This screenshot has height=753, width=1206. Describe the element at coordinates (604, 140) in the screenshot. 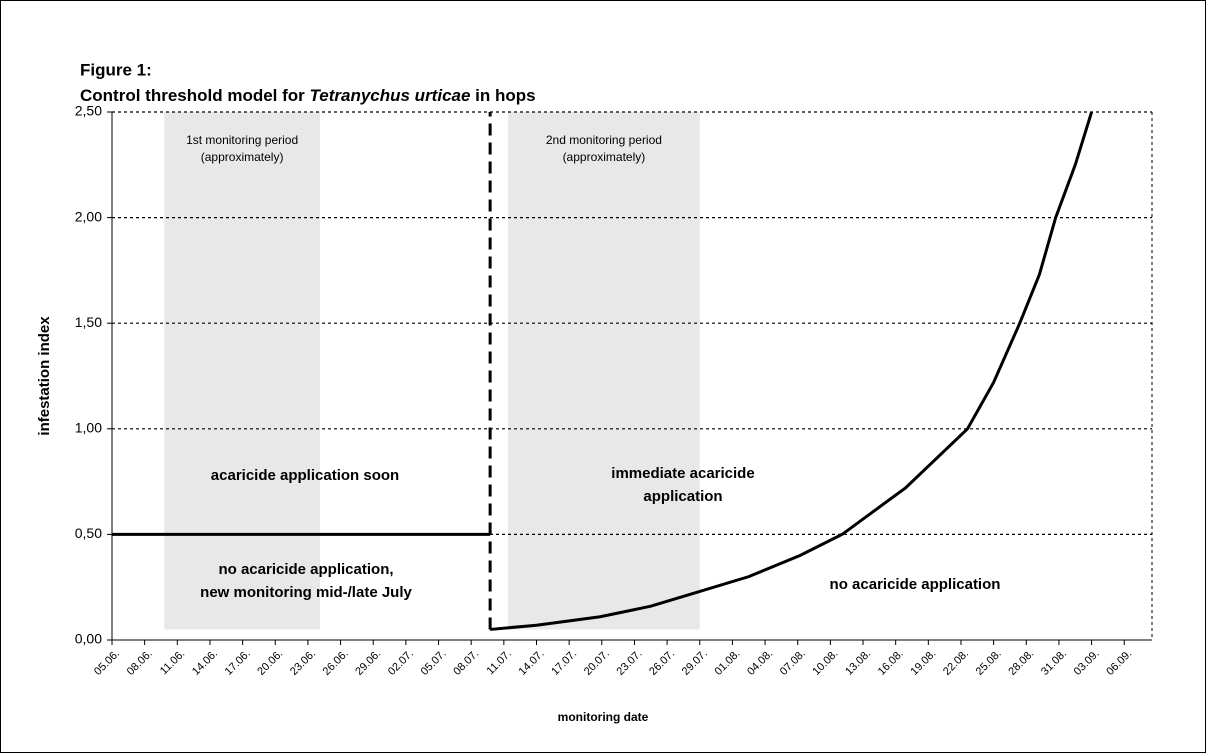

I see `region-label: 2nd monitoring period` at that location.